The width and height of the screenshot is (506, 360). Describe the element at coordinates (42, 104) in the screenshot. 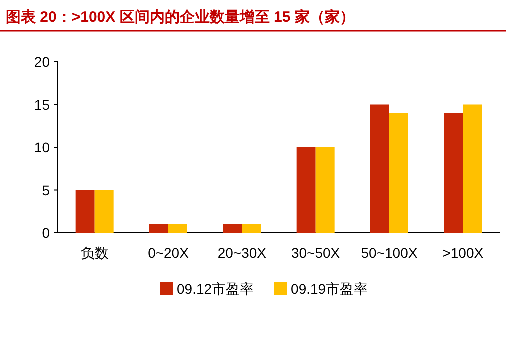

I see `y-tick-label: 15` at that location.